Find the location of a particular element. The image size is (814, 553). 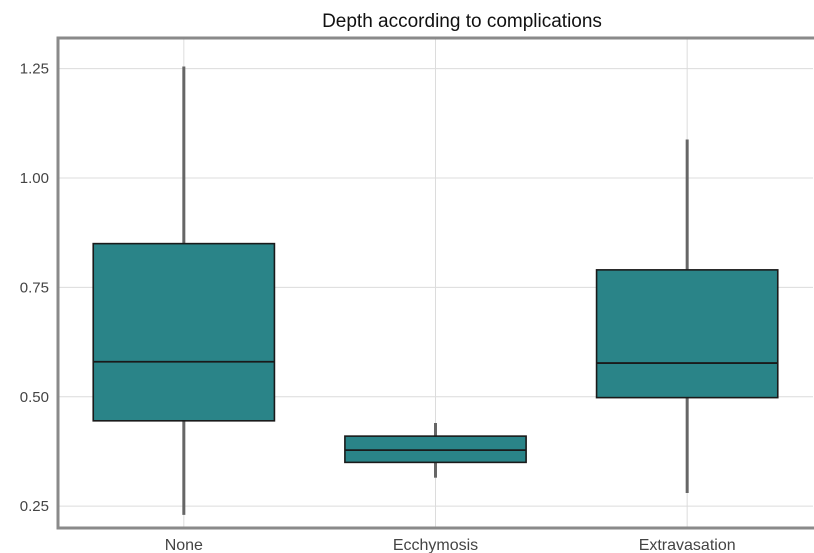

chart-title: Depth according to complications is located at coordinates (462, 21).